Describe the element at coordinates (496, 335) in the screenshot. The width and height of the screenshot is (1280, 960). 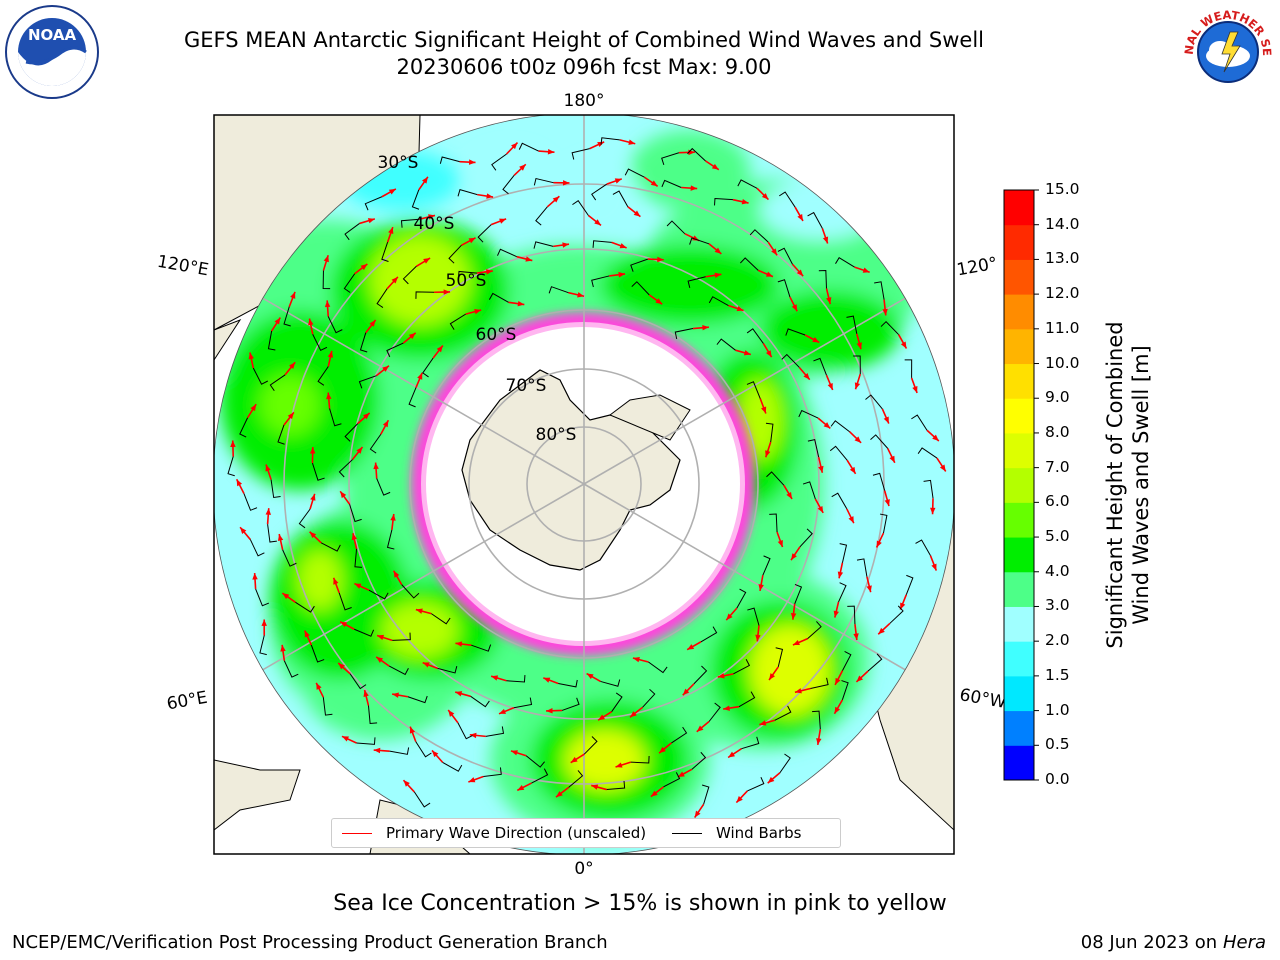
I see `lat-label-60s: 60°S` at that location.